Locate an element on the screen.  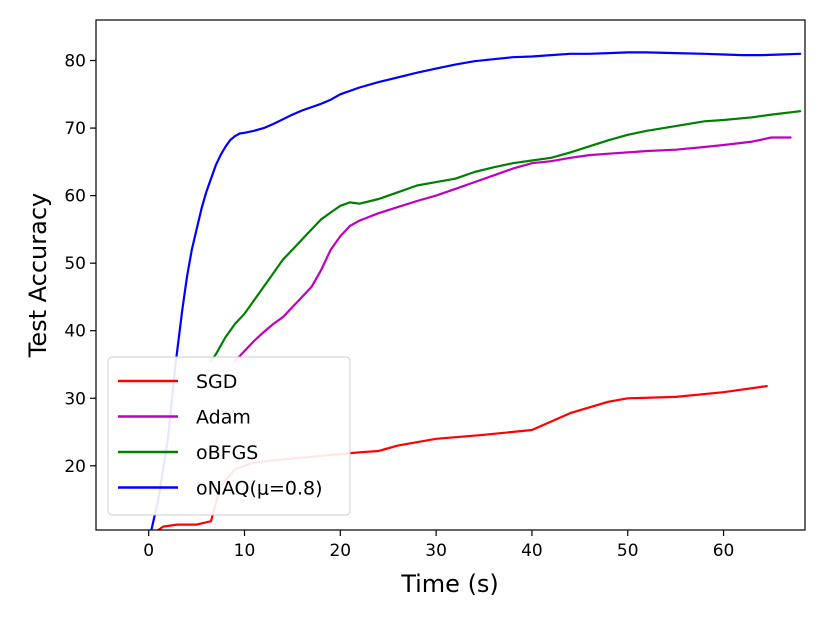
y-tick-label: 40 is located at coordinates (75, 332).